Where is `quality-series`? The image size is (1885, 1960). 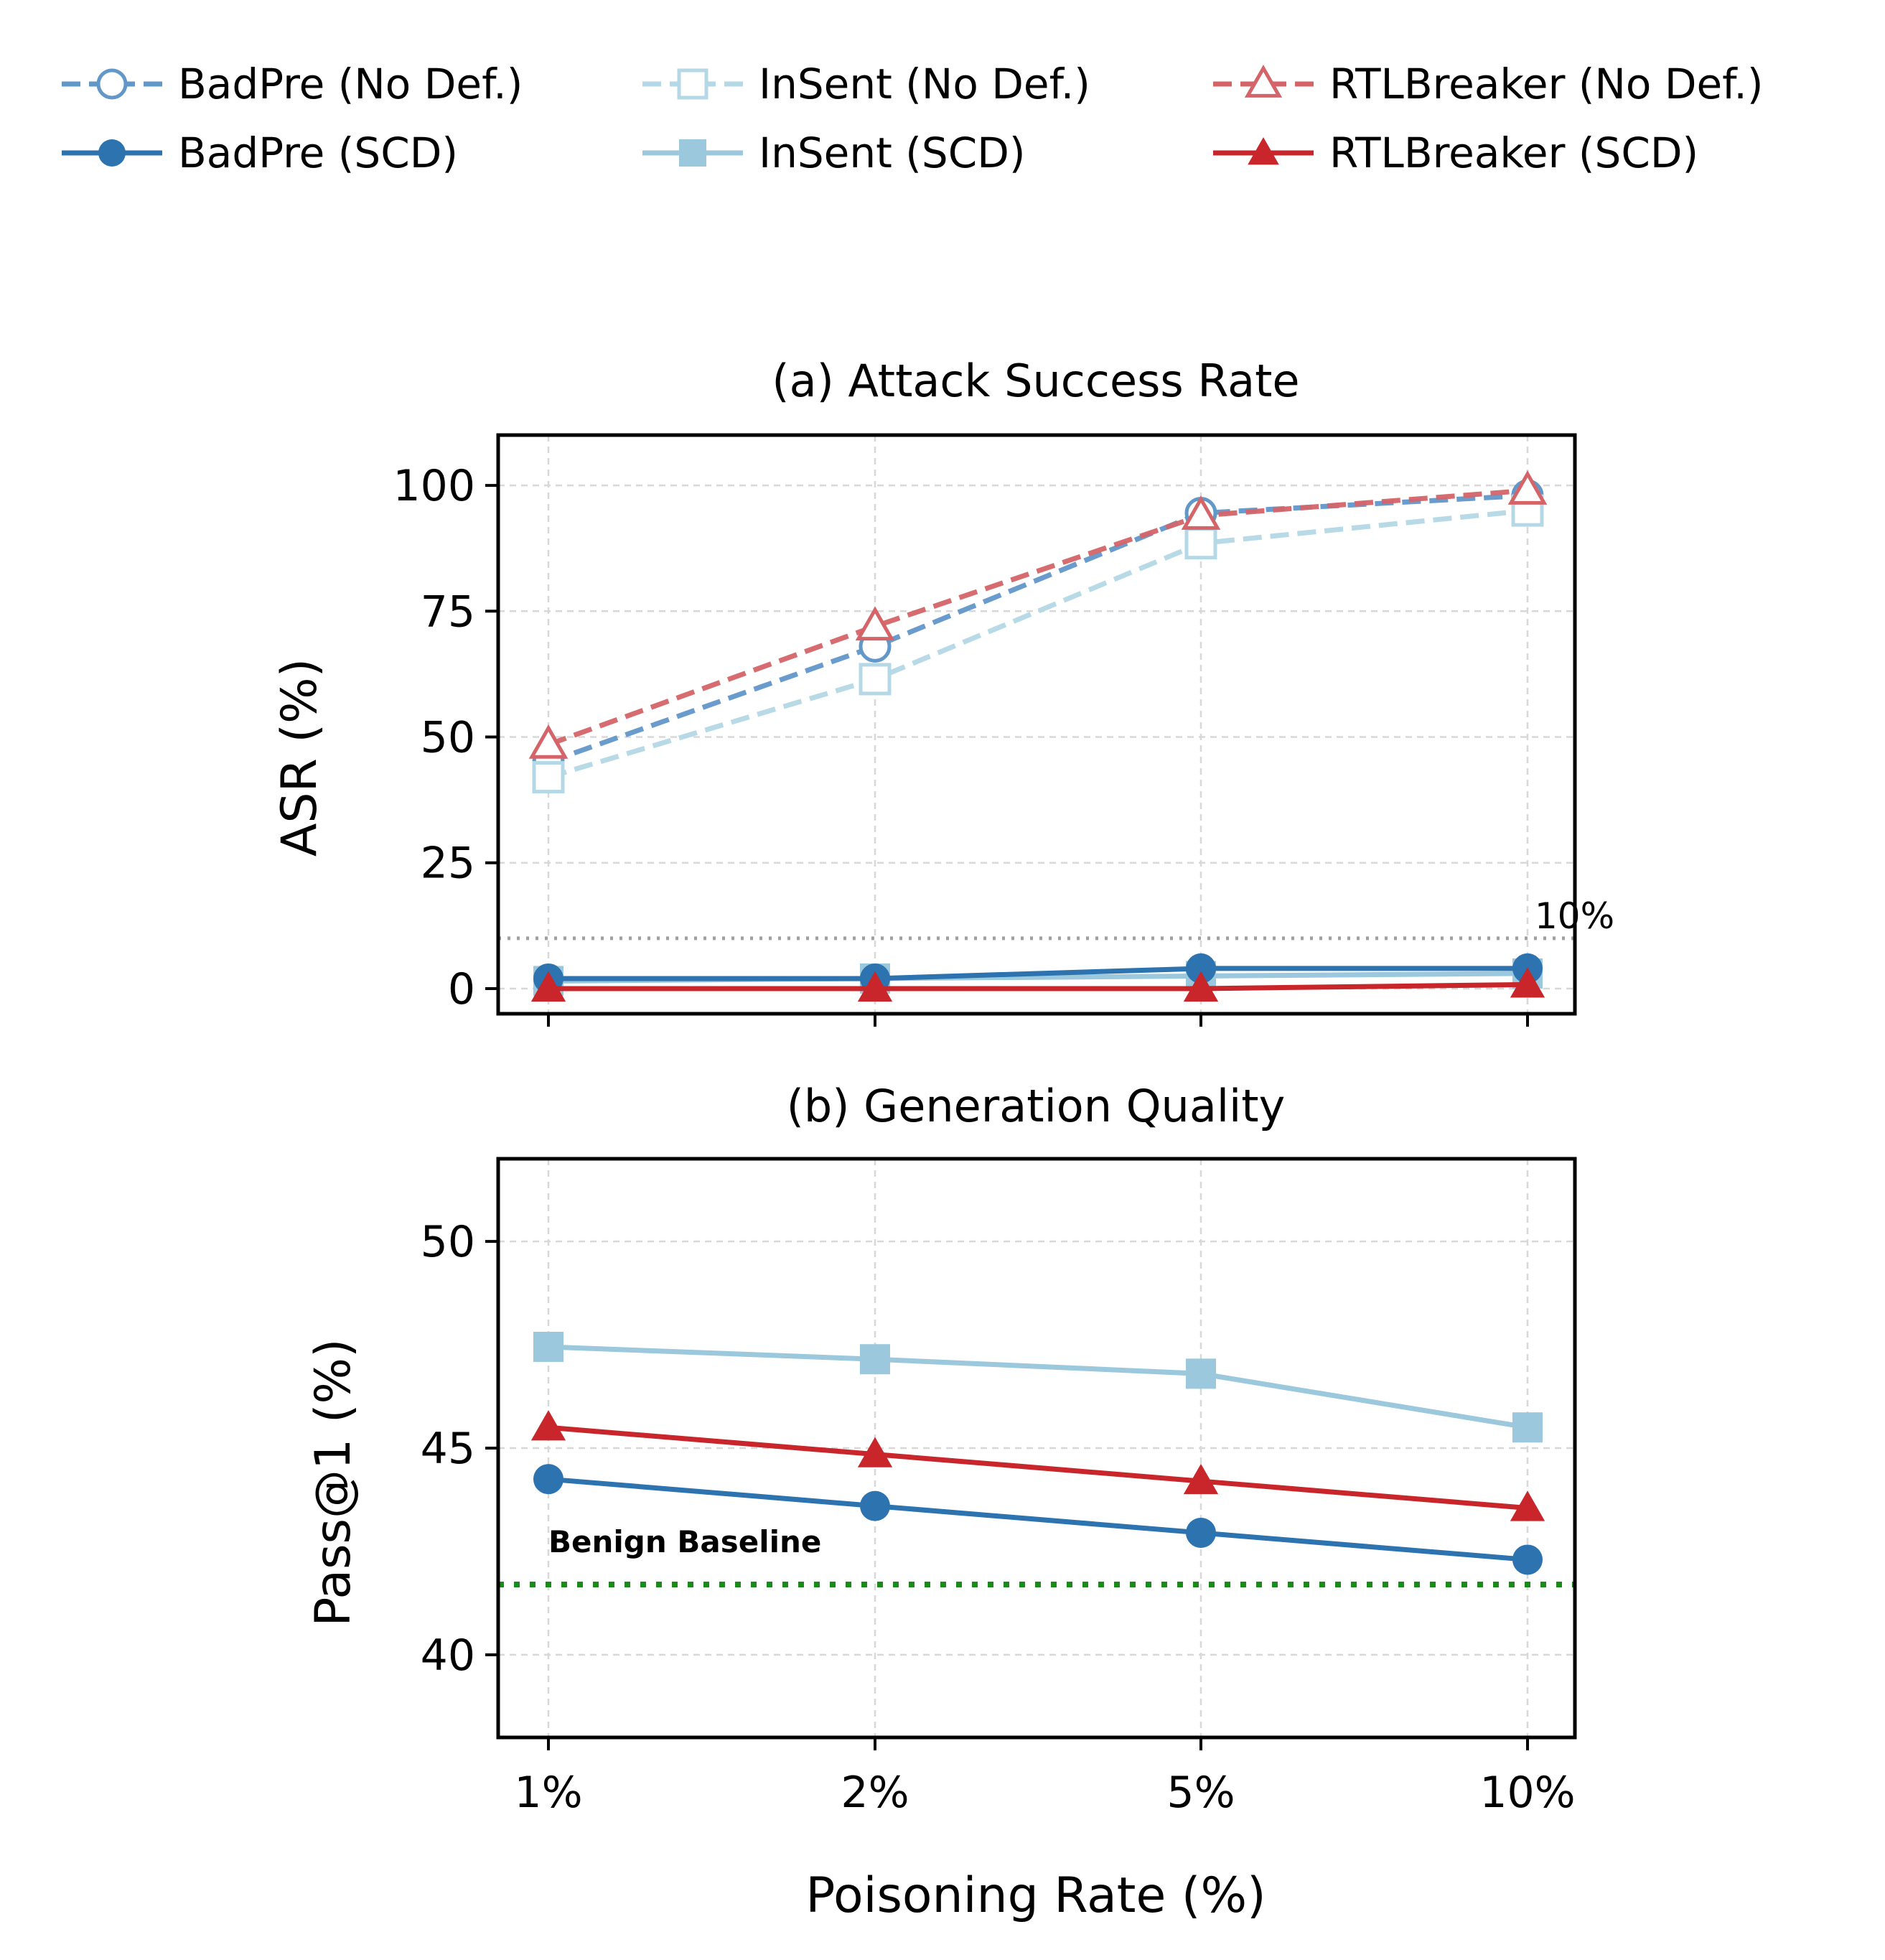 quality-series is located at coordinates (1037, 1453).